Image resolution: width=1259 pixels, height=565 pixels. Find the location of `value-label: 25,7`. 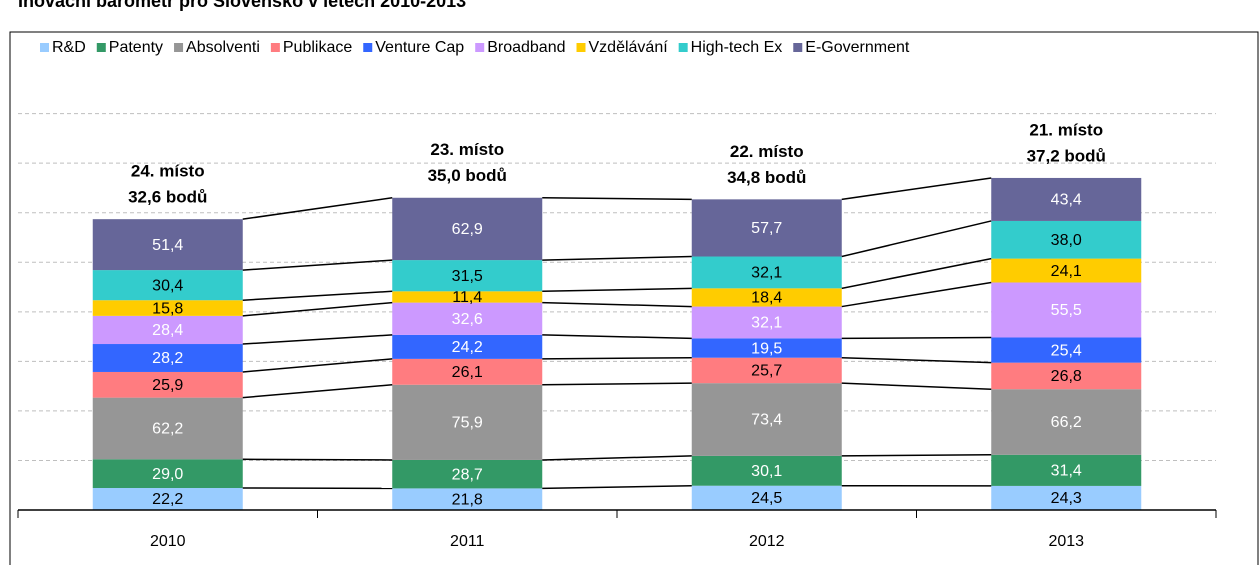

value-label: 25,7 is located at coordinates (766, 371).